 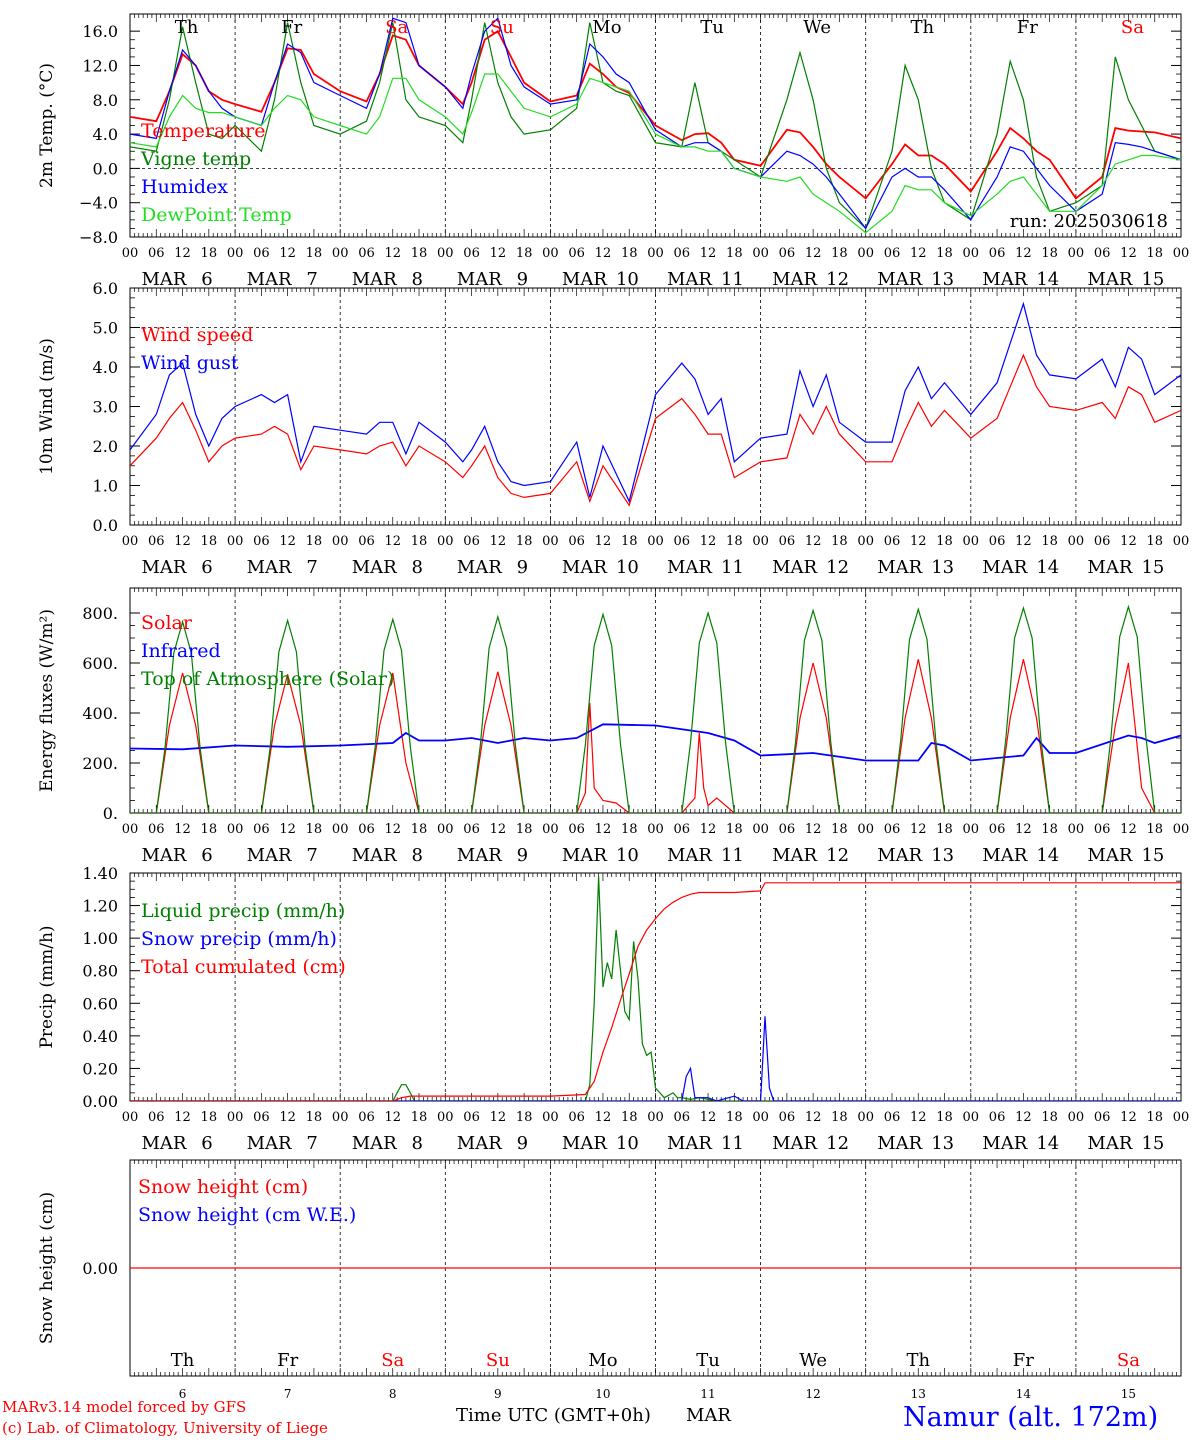 What do you see at coordinates (100, 763) in the screenshot?
I see `y-tick-label: 200.` at bounding box center [100, 763].